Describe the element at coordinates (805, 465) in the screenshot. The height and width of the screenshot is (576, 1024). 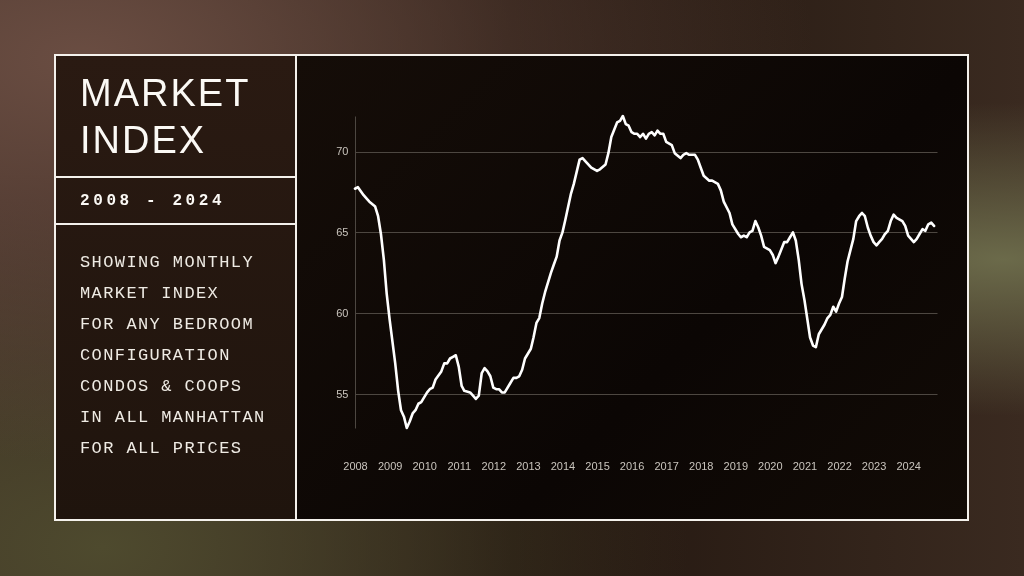
I see `x-tick-label: 2021` at that location.